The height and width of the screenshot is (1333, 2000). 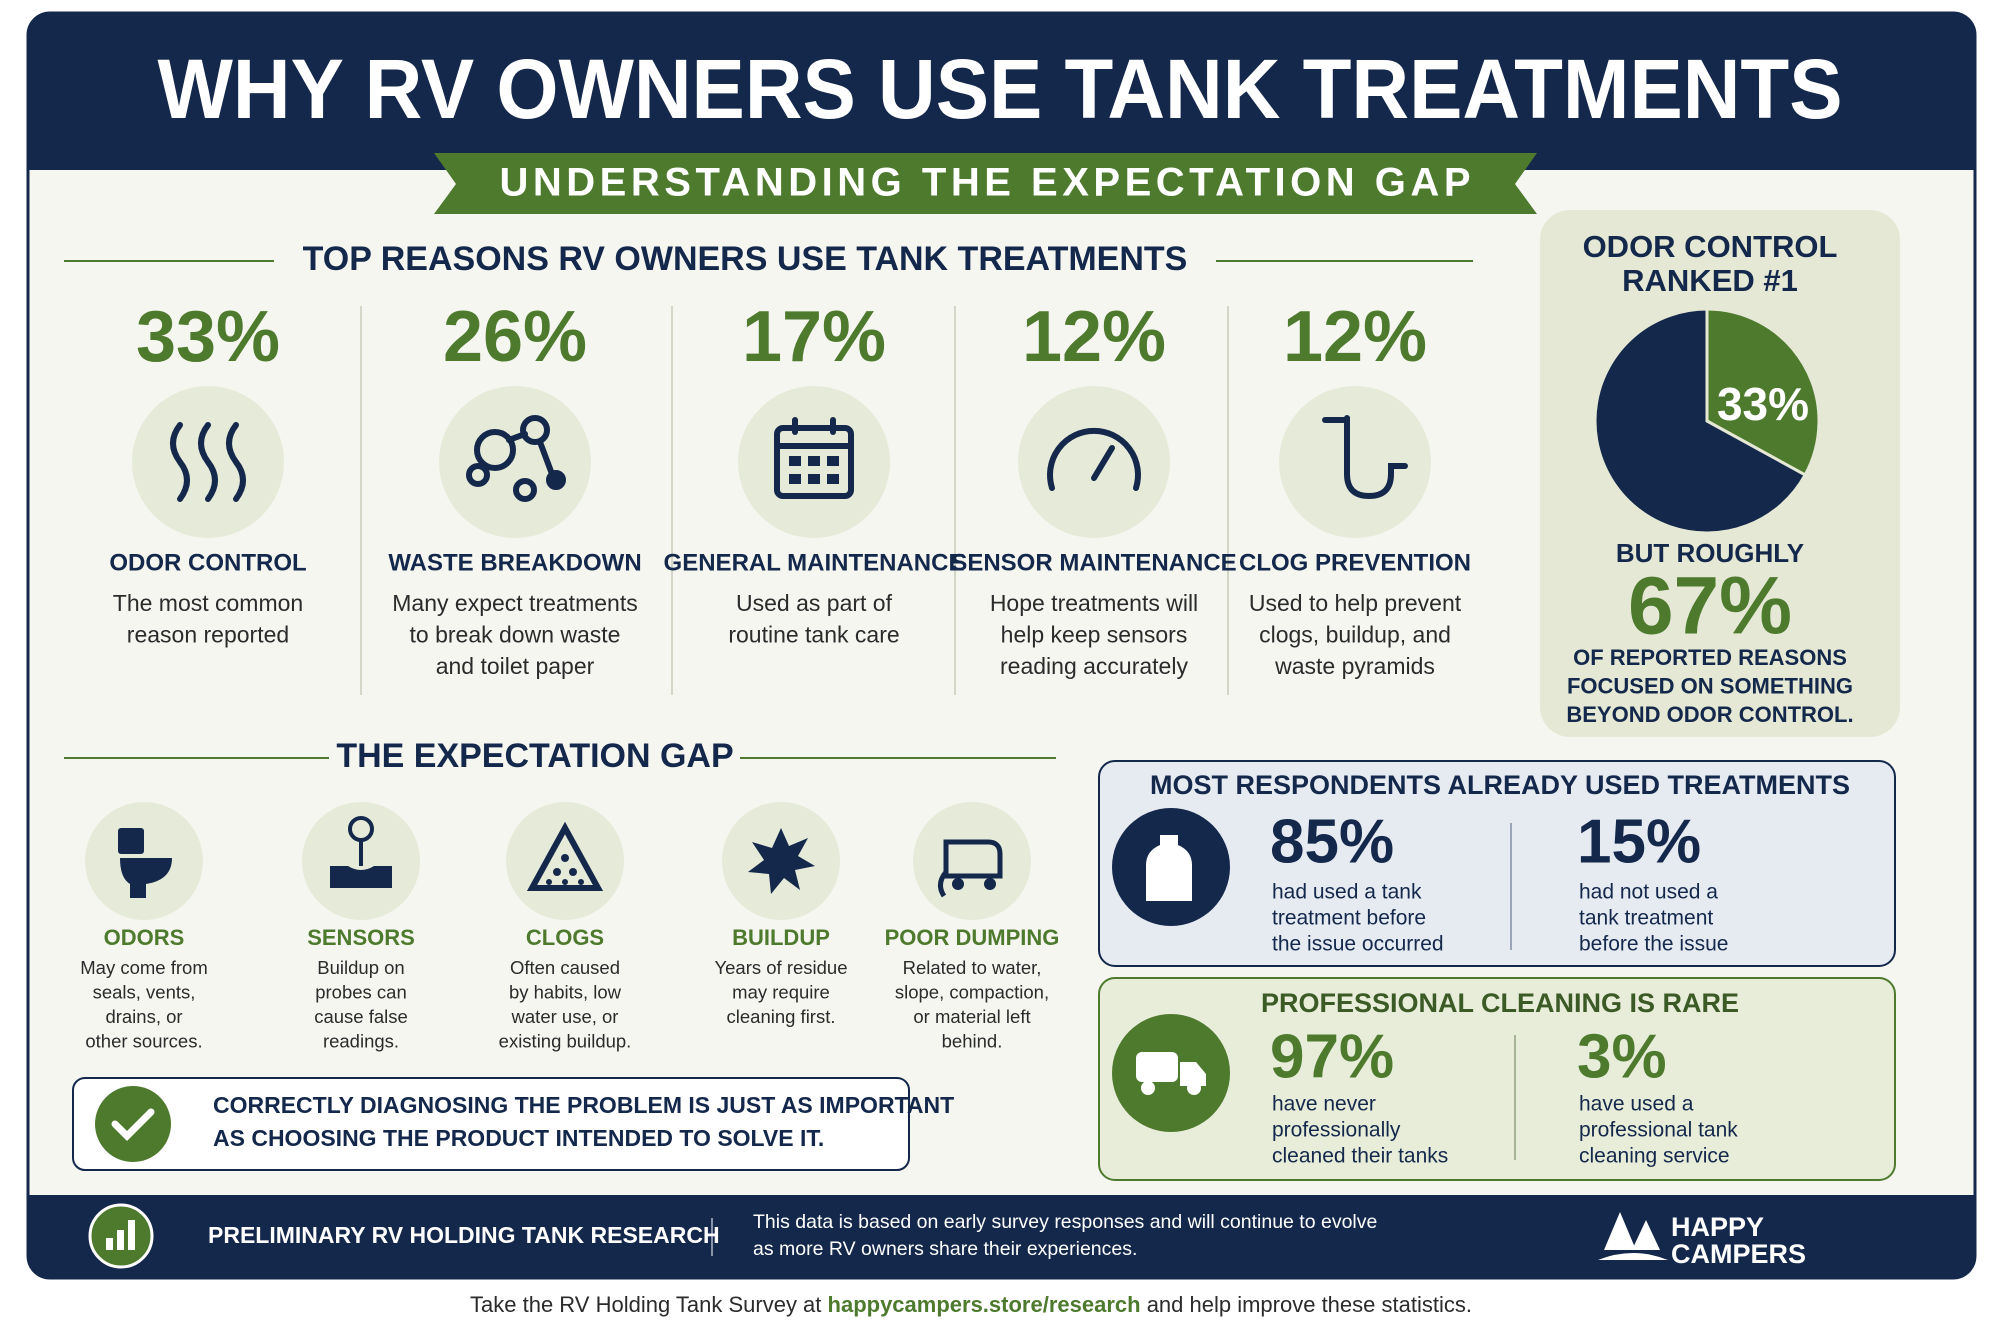 I want to click on callout-box, so click(x=491, y=1124).